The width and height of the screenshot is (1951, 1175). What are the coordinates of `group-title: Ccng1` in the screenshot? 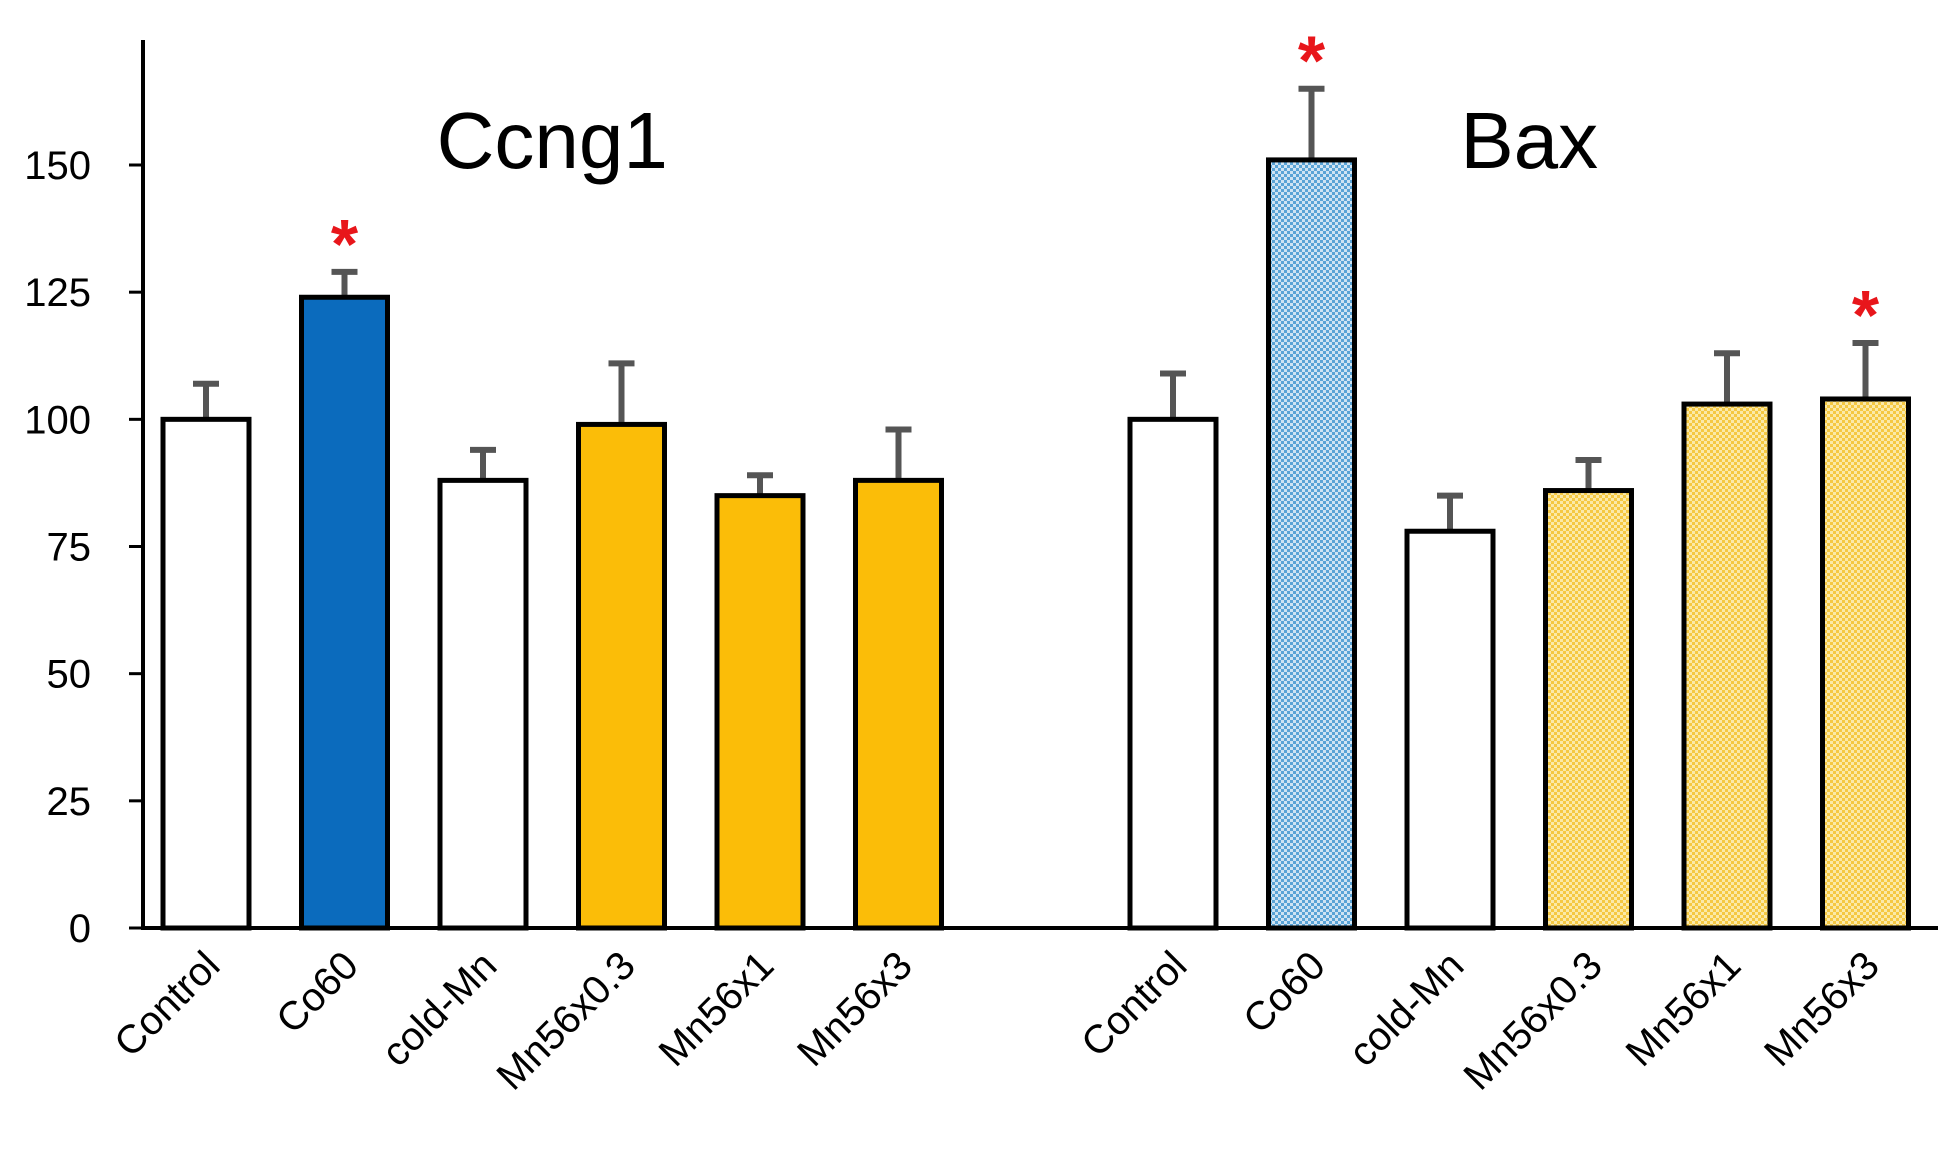 It's located at (552, 140).